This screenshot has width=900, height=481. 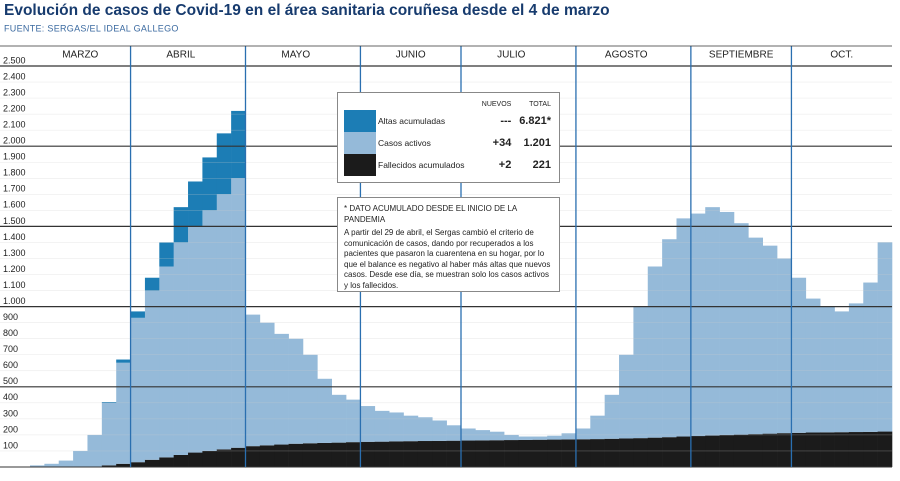 I want to click on x-tick-label: MAYO, so click(x=295, y=55).